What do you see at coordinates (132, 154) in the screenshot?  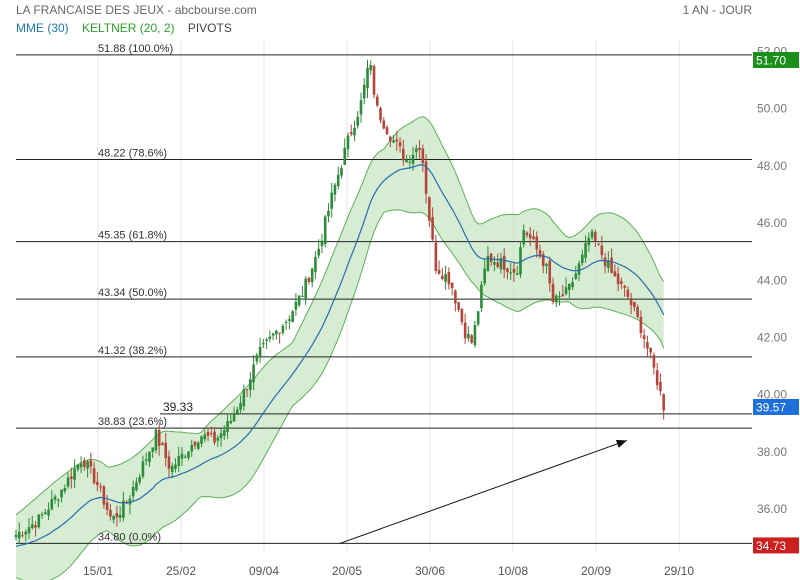 I see `pivot-label: 48.22 (78.6%)` at bounding box center [132, 154].